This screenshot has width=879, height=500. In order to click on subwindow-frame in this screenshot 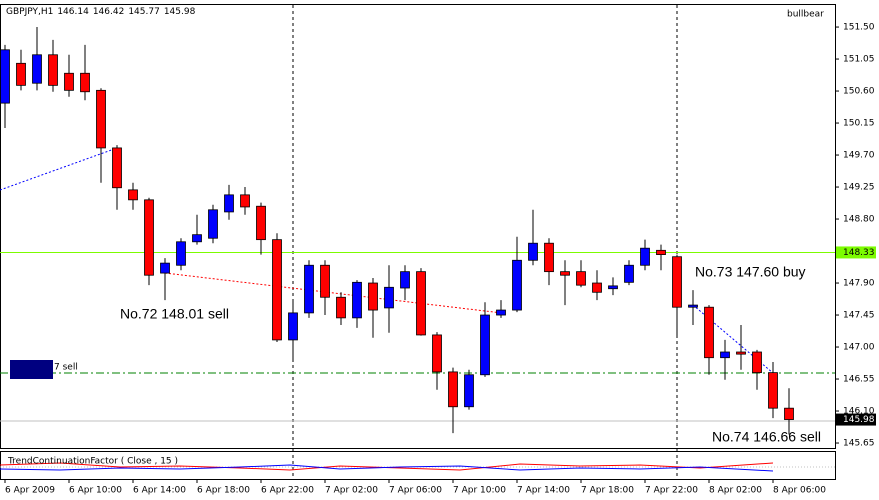, I will do `click(418, 465)`.